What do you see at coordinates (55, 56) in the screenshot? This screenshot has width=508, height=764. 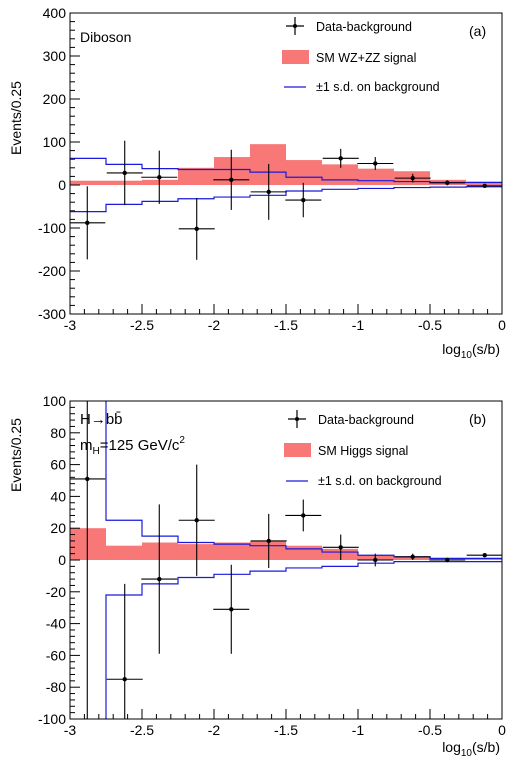 I see `y-tick-label: 300` at bounding box center [55, 56].